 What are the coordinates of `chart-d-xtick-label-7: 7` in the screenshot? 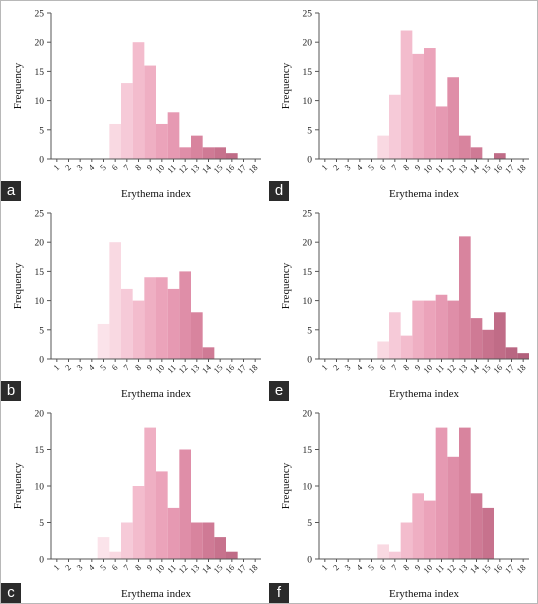 It's located at (394, 167).